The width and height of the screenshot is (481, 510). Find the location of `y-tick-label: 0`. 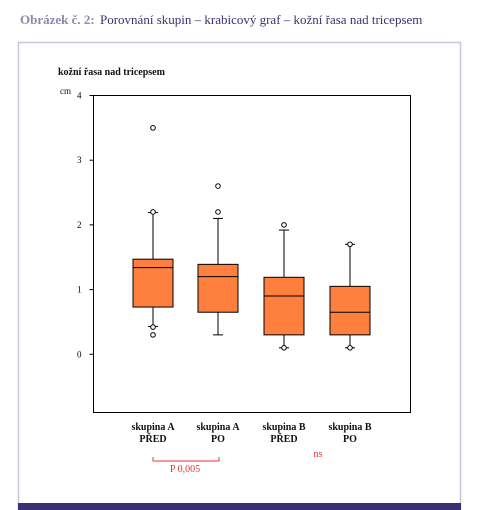

y-tick-label: 0 is located at coordinates (79, 354).